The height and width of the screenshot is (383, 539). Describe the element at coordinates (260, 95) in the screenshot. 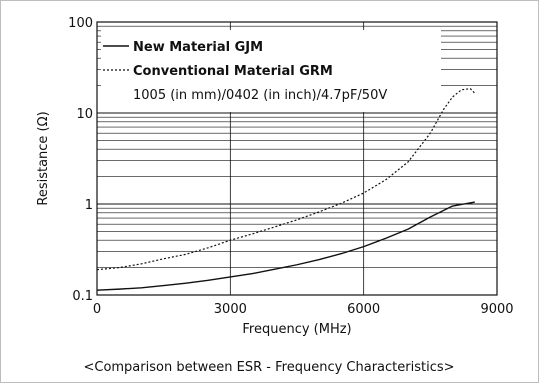

I see `legend-note: 1005 (in mm)/0402 (in inch)/4.7pF/50V` at that location.